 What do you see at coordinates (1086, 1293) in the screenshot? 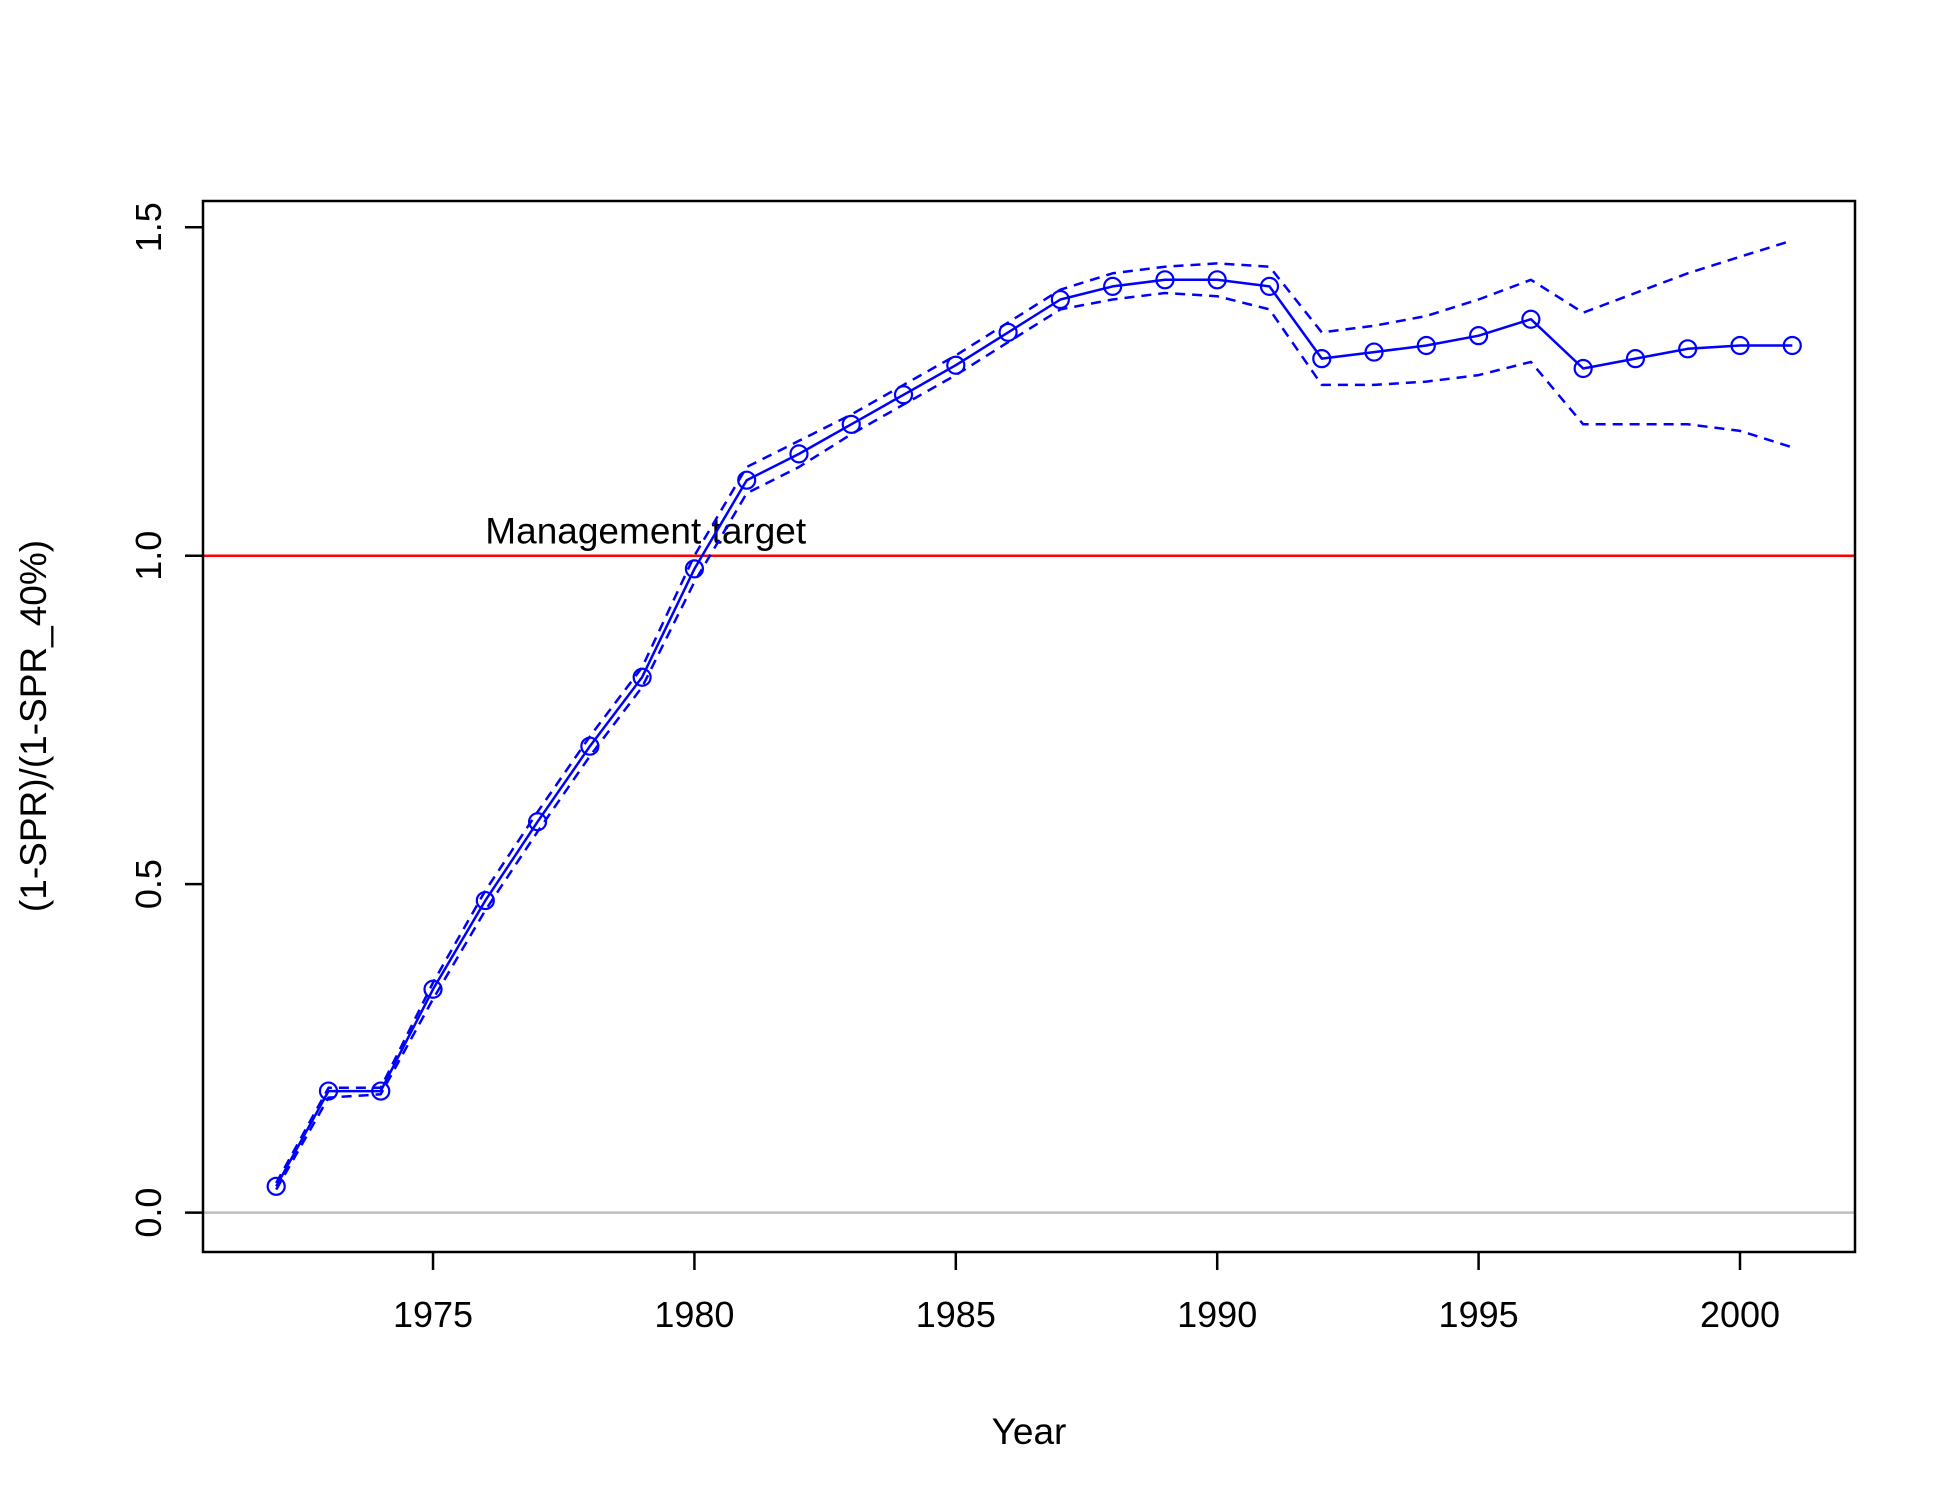
I see `x-axis: 1975 1980 1985 1990 1995 2000` at bounding box center [1086, 1293].